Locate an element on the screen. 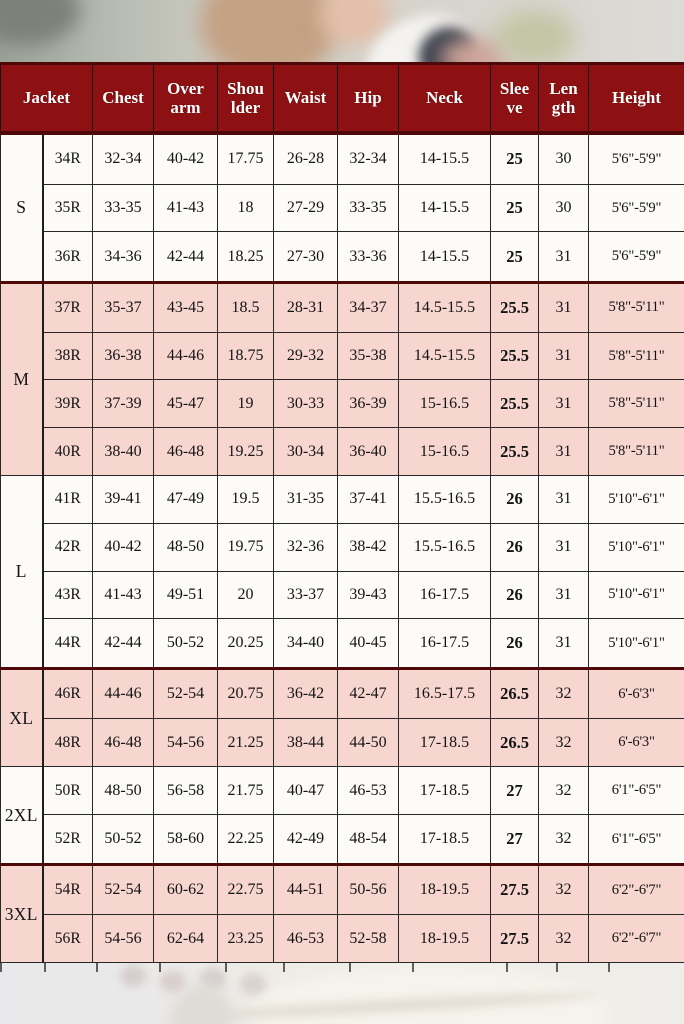  greenery-blob is located at coordinates (535, 36).